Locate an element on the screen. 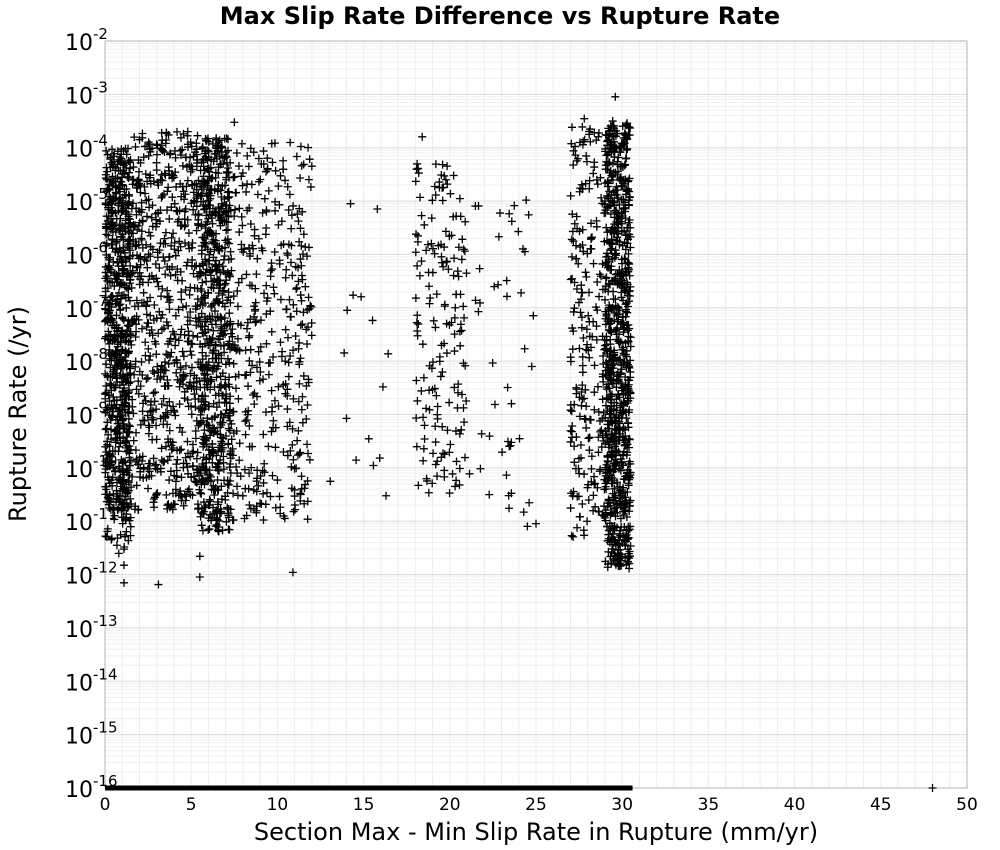 The width and height of the screenshot is (1000, 850). y-tick-label: 10-13 is located at coordinates (91, 627).